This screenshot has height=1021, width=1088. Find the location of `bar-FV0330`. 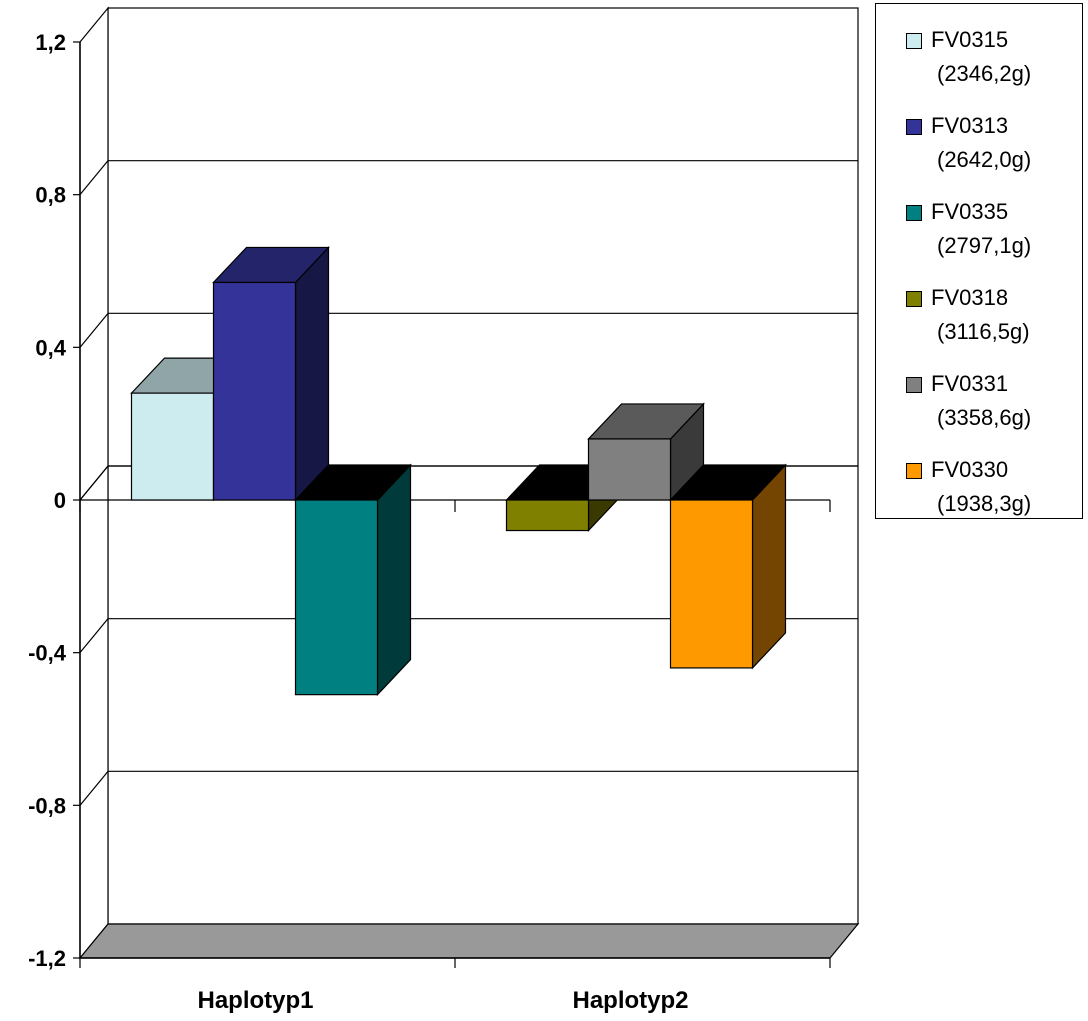

bar-FV0330 is located at coordinates (711, 584).